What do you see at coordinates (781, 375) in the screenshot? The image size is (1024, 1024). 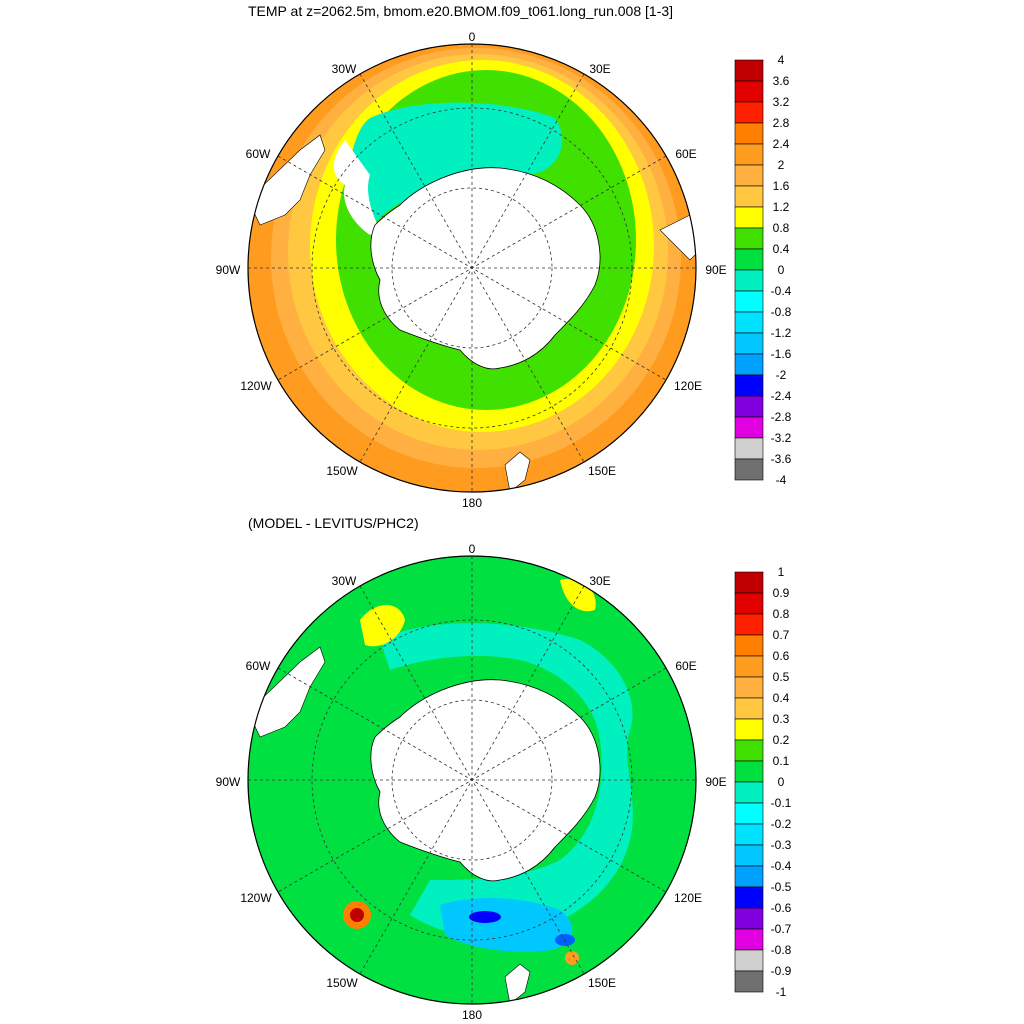 I see `top-colorbar-label: -2` at bounding box center [781, 375].